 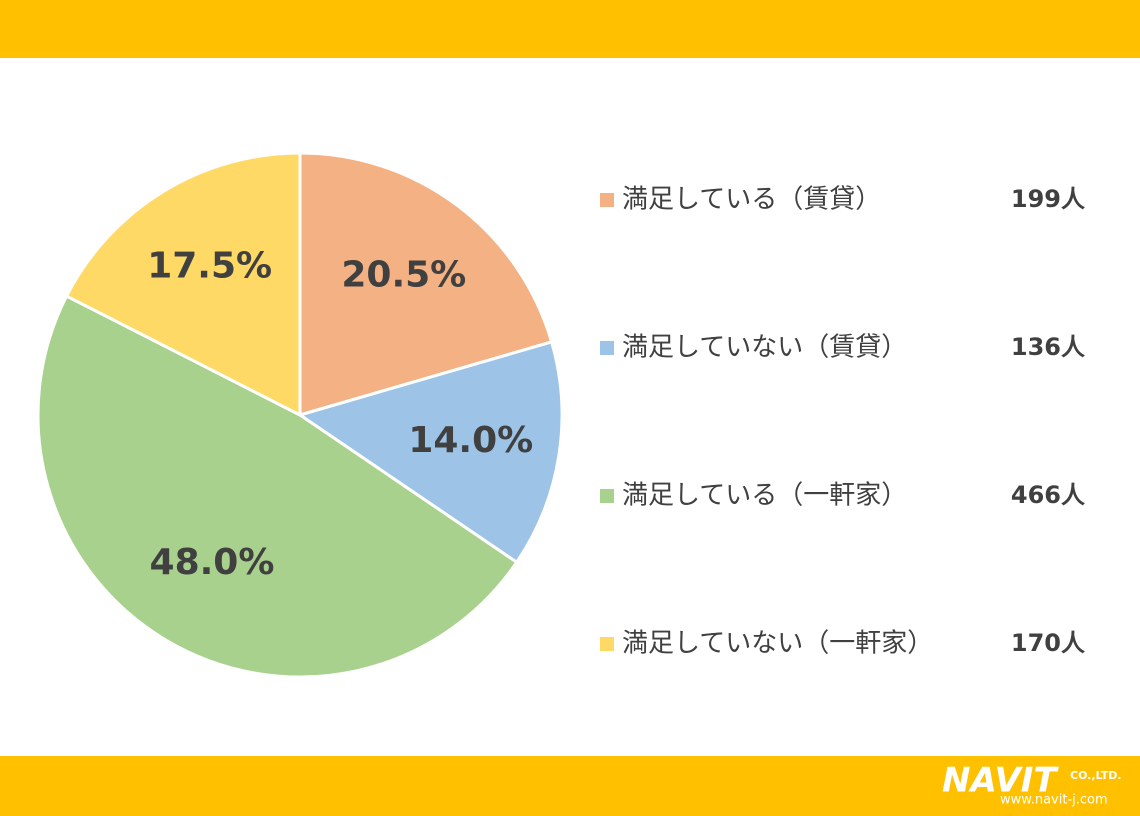 What do you see at coordinates (1096, 775) in the screenshot?
I see `logo-suffix: CO.,LTD.` at bounding box center [1096, 775].